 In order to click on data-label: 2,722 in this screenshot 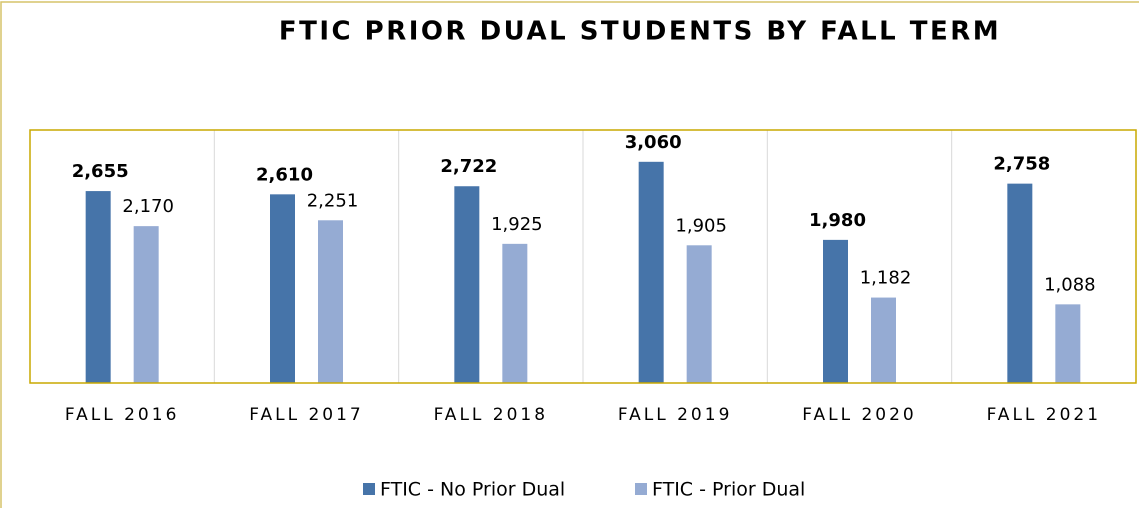, I will do `click(468, 166)`.